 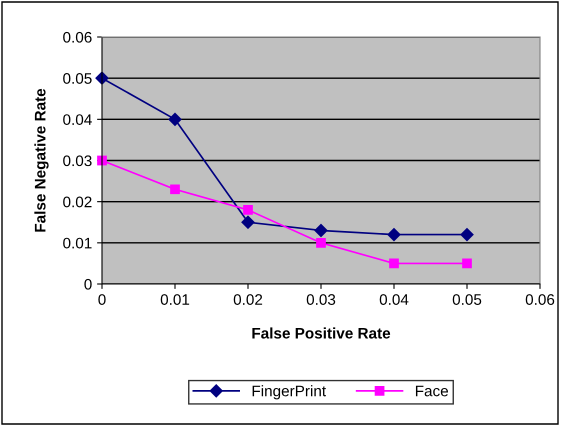 What do you see at coordinates (88, 284) in the screenshot?
I see `y-tick-label: 0` at bounding box center [88, 284].